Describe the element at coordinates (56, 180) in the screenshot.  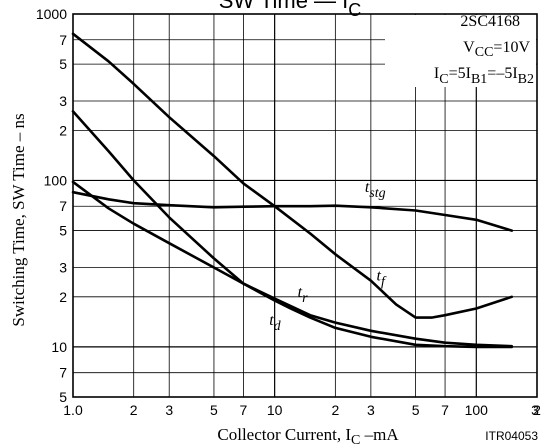
I see `y-tick-label: 100` at that location.